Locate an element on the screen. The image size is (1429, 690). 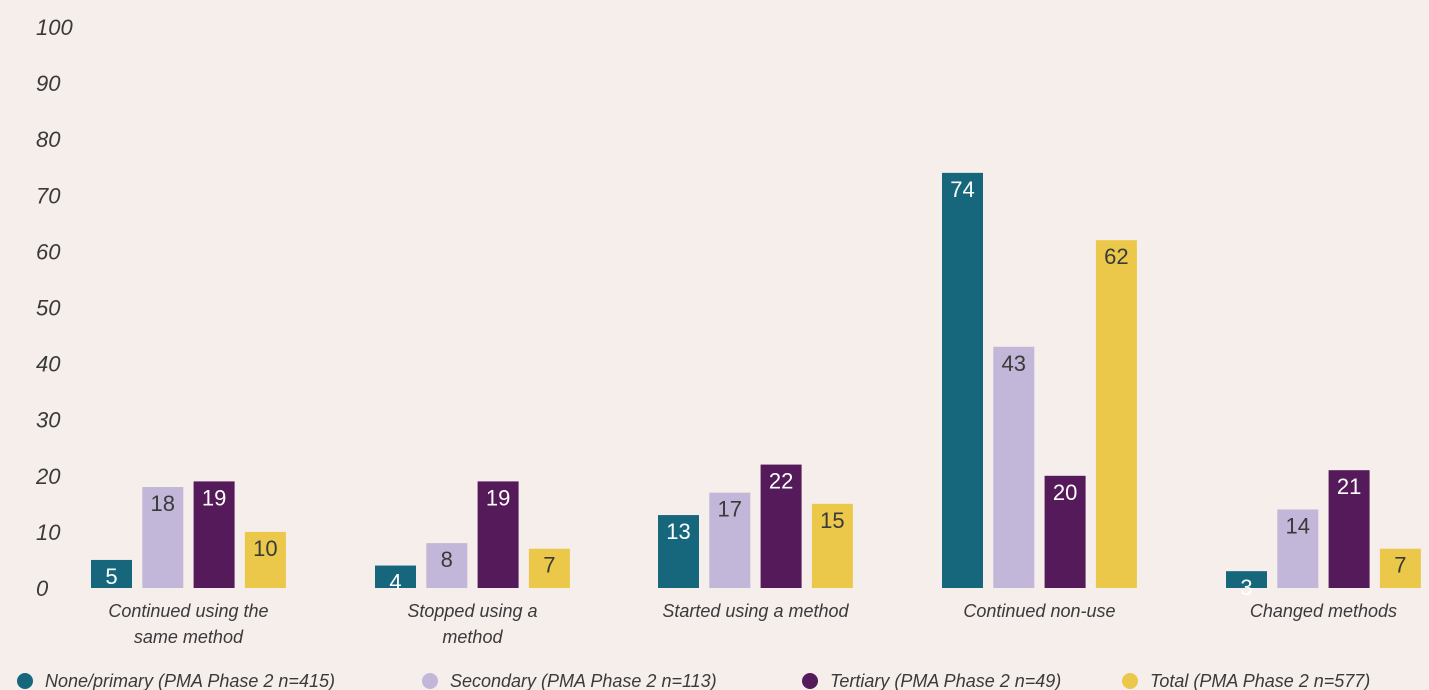
y-tick-label: 40 is located at coordinates (48, 364).